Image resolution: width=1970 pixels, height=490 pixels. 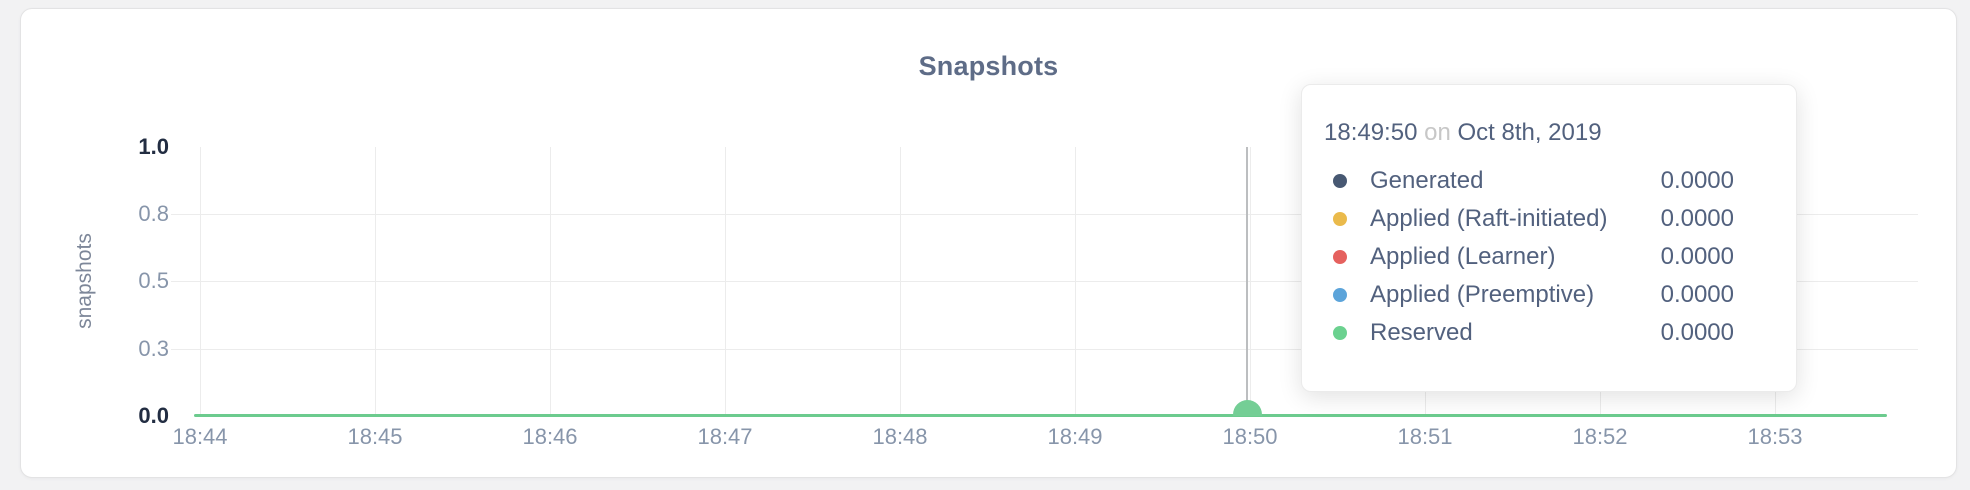 What do you see at coordinates (1371, 132) in the screenshot?
I see `tooltip-time: 18:49:50` at bounding box center [1371, 132].